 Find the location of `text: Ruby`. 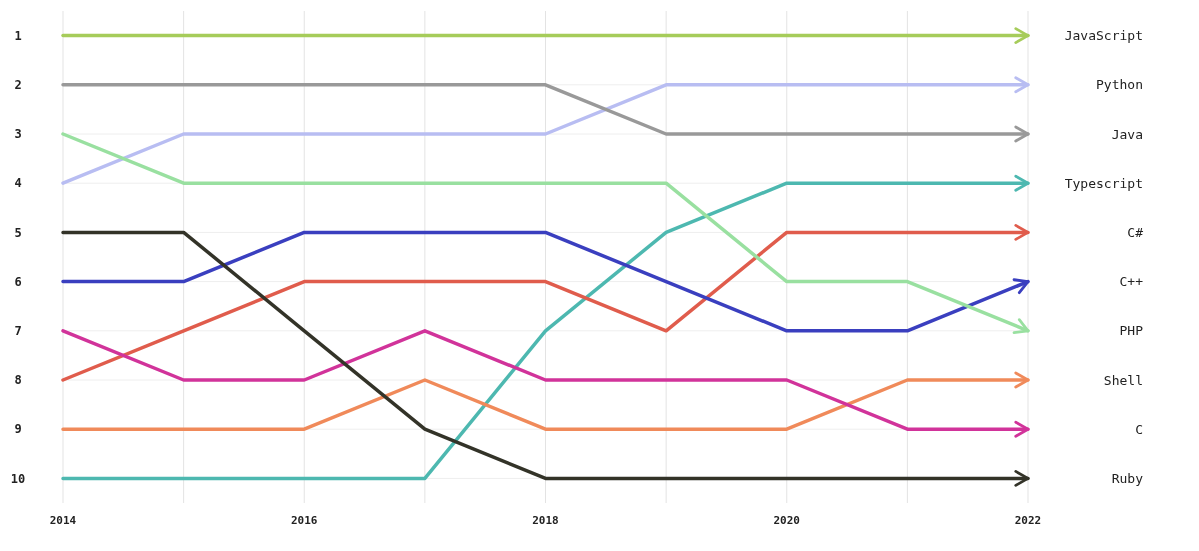

text: Ruby is located at coordinates (1127, 478).